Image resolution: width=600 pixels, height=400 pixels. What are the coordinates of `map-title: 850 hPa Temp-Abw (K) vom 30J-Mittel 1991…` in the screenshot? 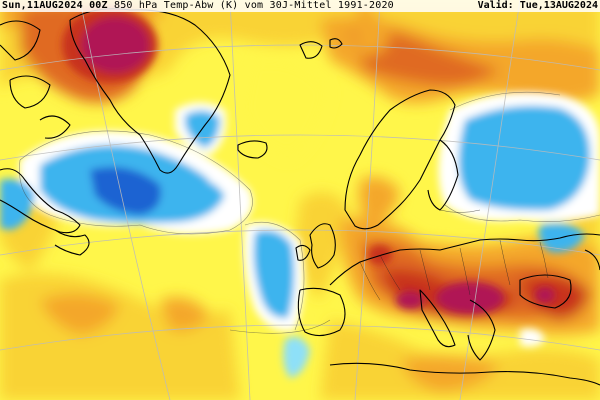 It's located at (253, 5).